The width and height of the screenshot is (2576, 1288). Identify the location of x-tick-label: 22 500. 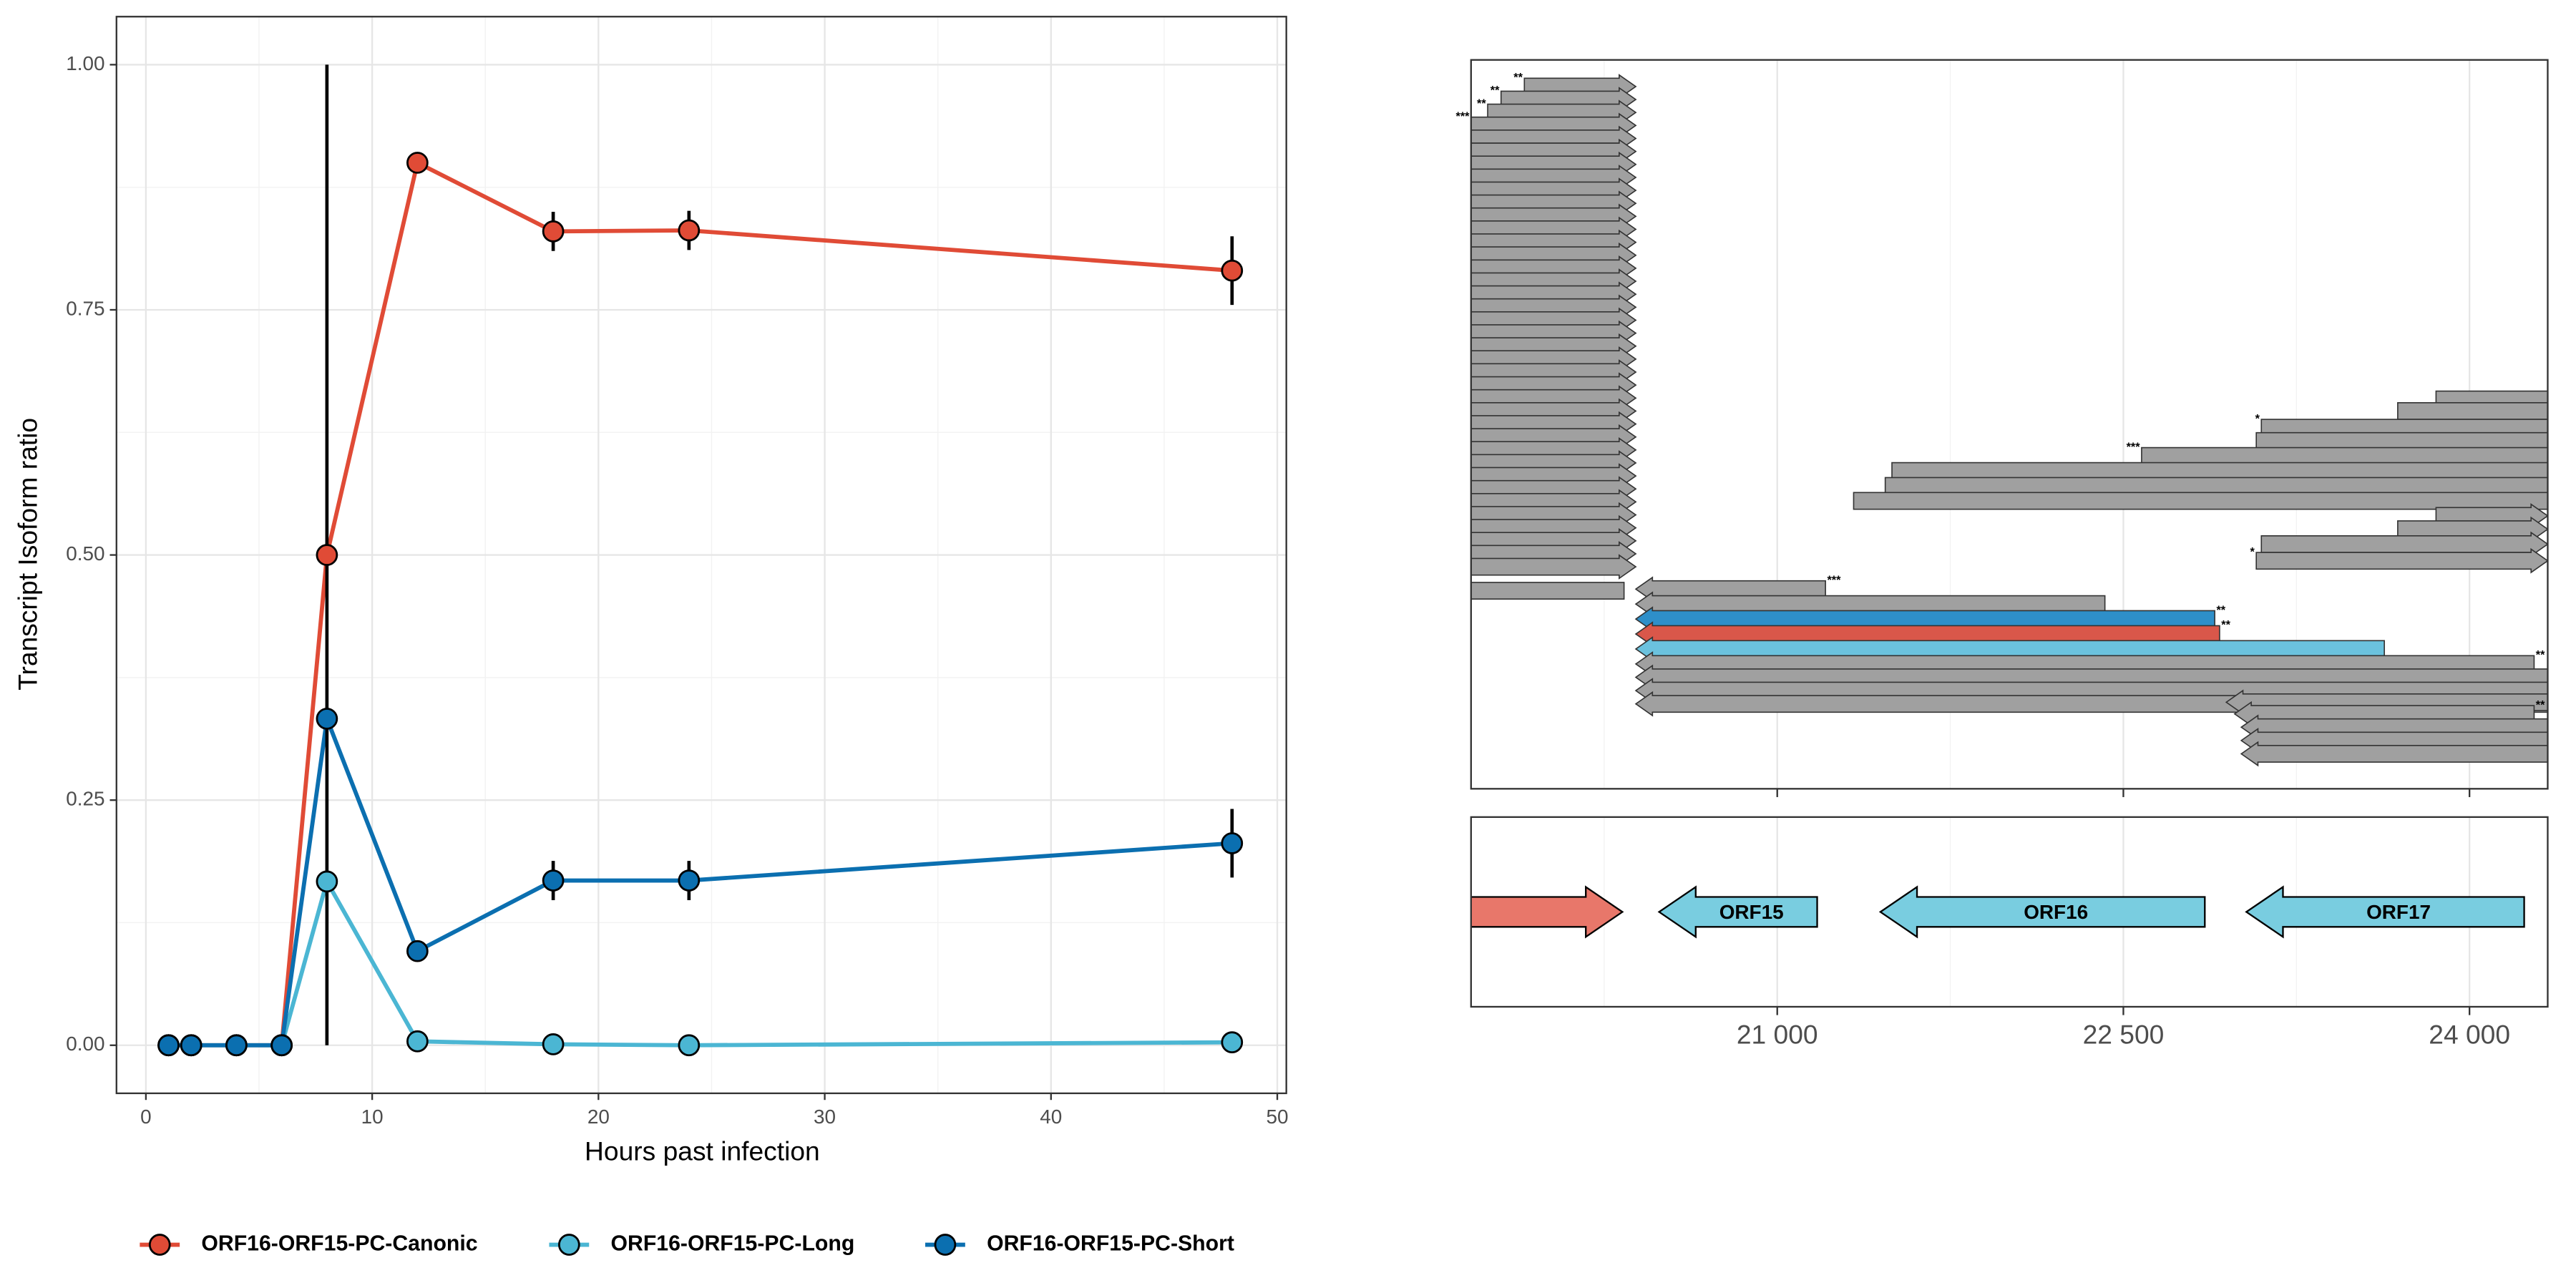
(2124, 1035).